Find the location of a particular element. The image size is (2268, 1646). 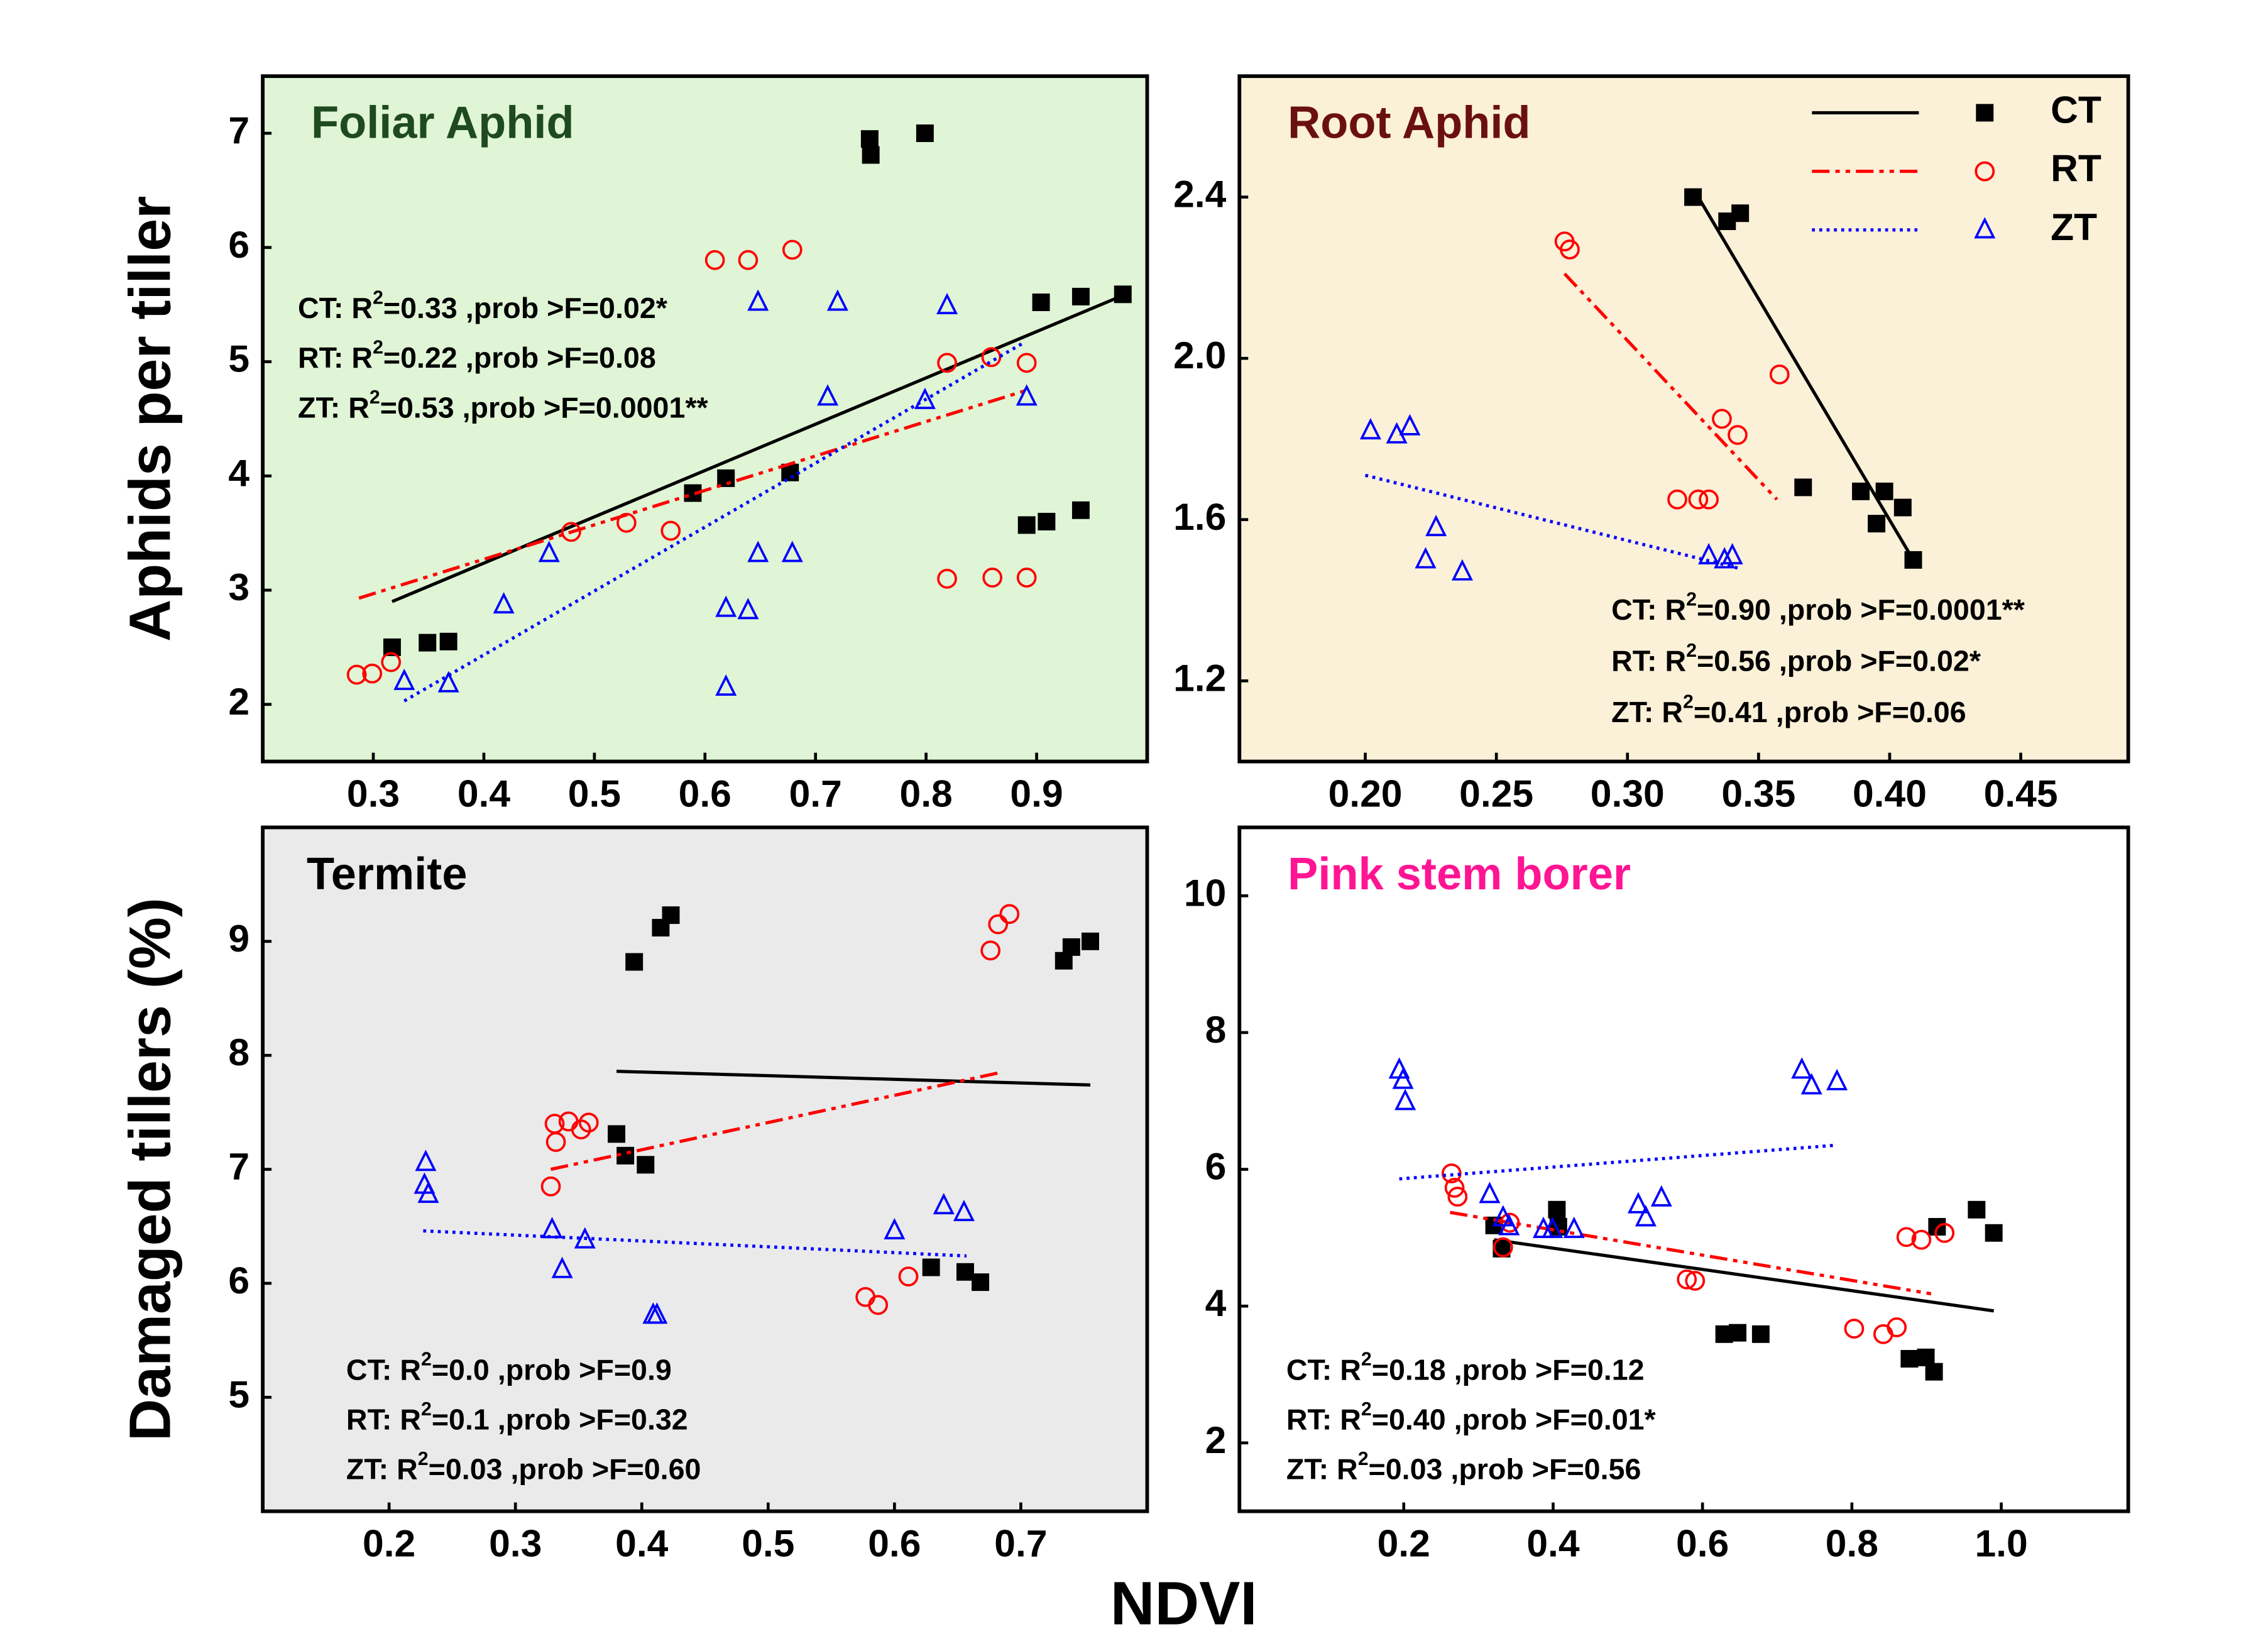

x-tick-label: 0.35 is located at coordinates (1758, 793).